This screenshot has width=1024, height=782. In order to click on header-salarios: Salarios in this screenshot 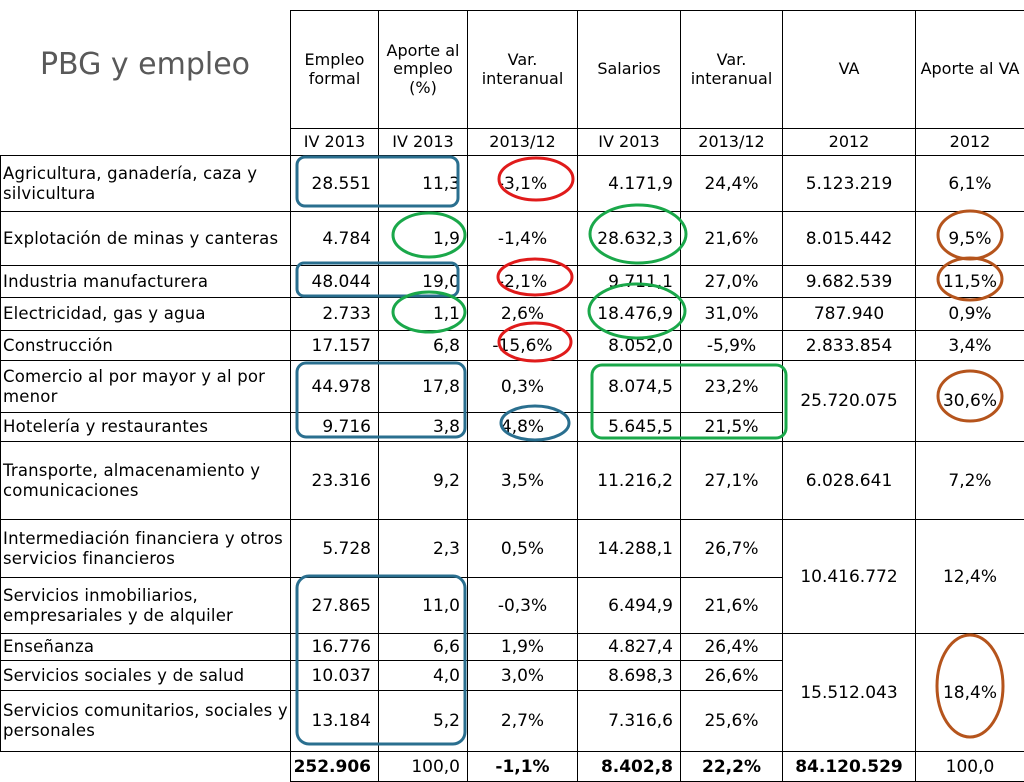, I will do `click(629, 70)`.